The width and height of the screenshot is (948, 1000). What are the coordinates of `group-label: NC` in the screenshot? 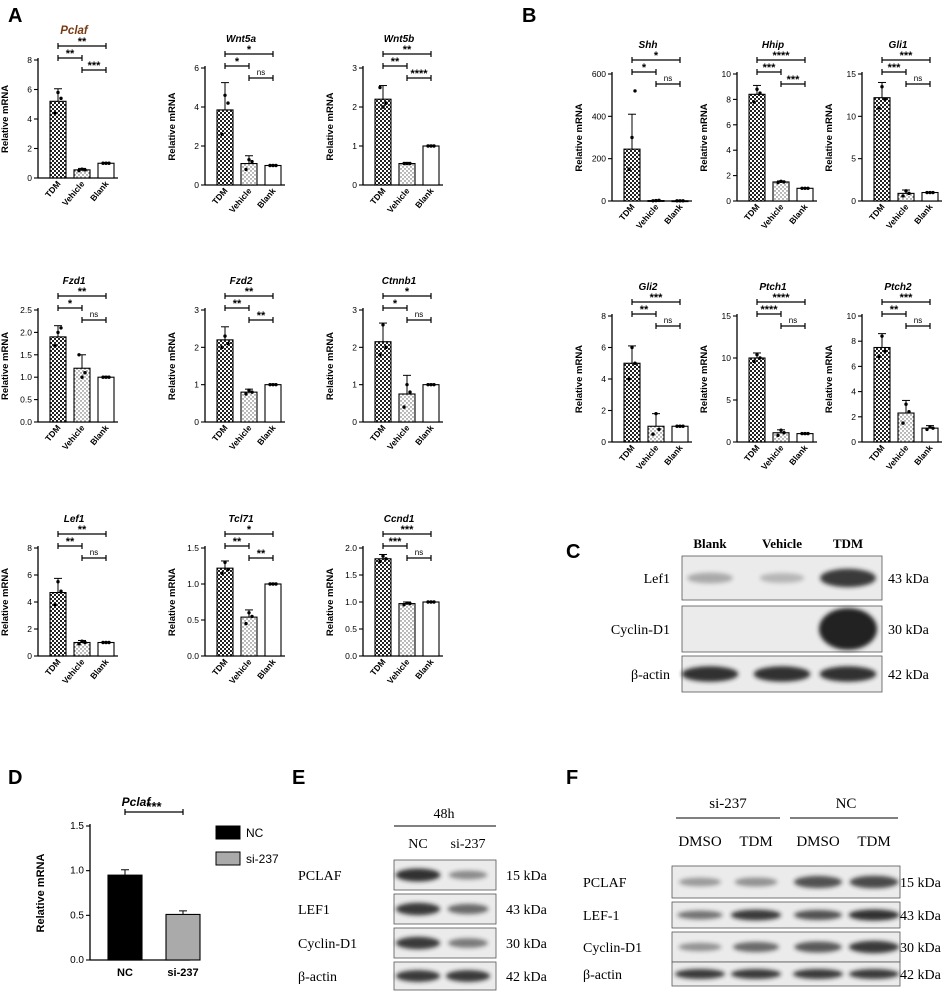 It's located at (846, 804).